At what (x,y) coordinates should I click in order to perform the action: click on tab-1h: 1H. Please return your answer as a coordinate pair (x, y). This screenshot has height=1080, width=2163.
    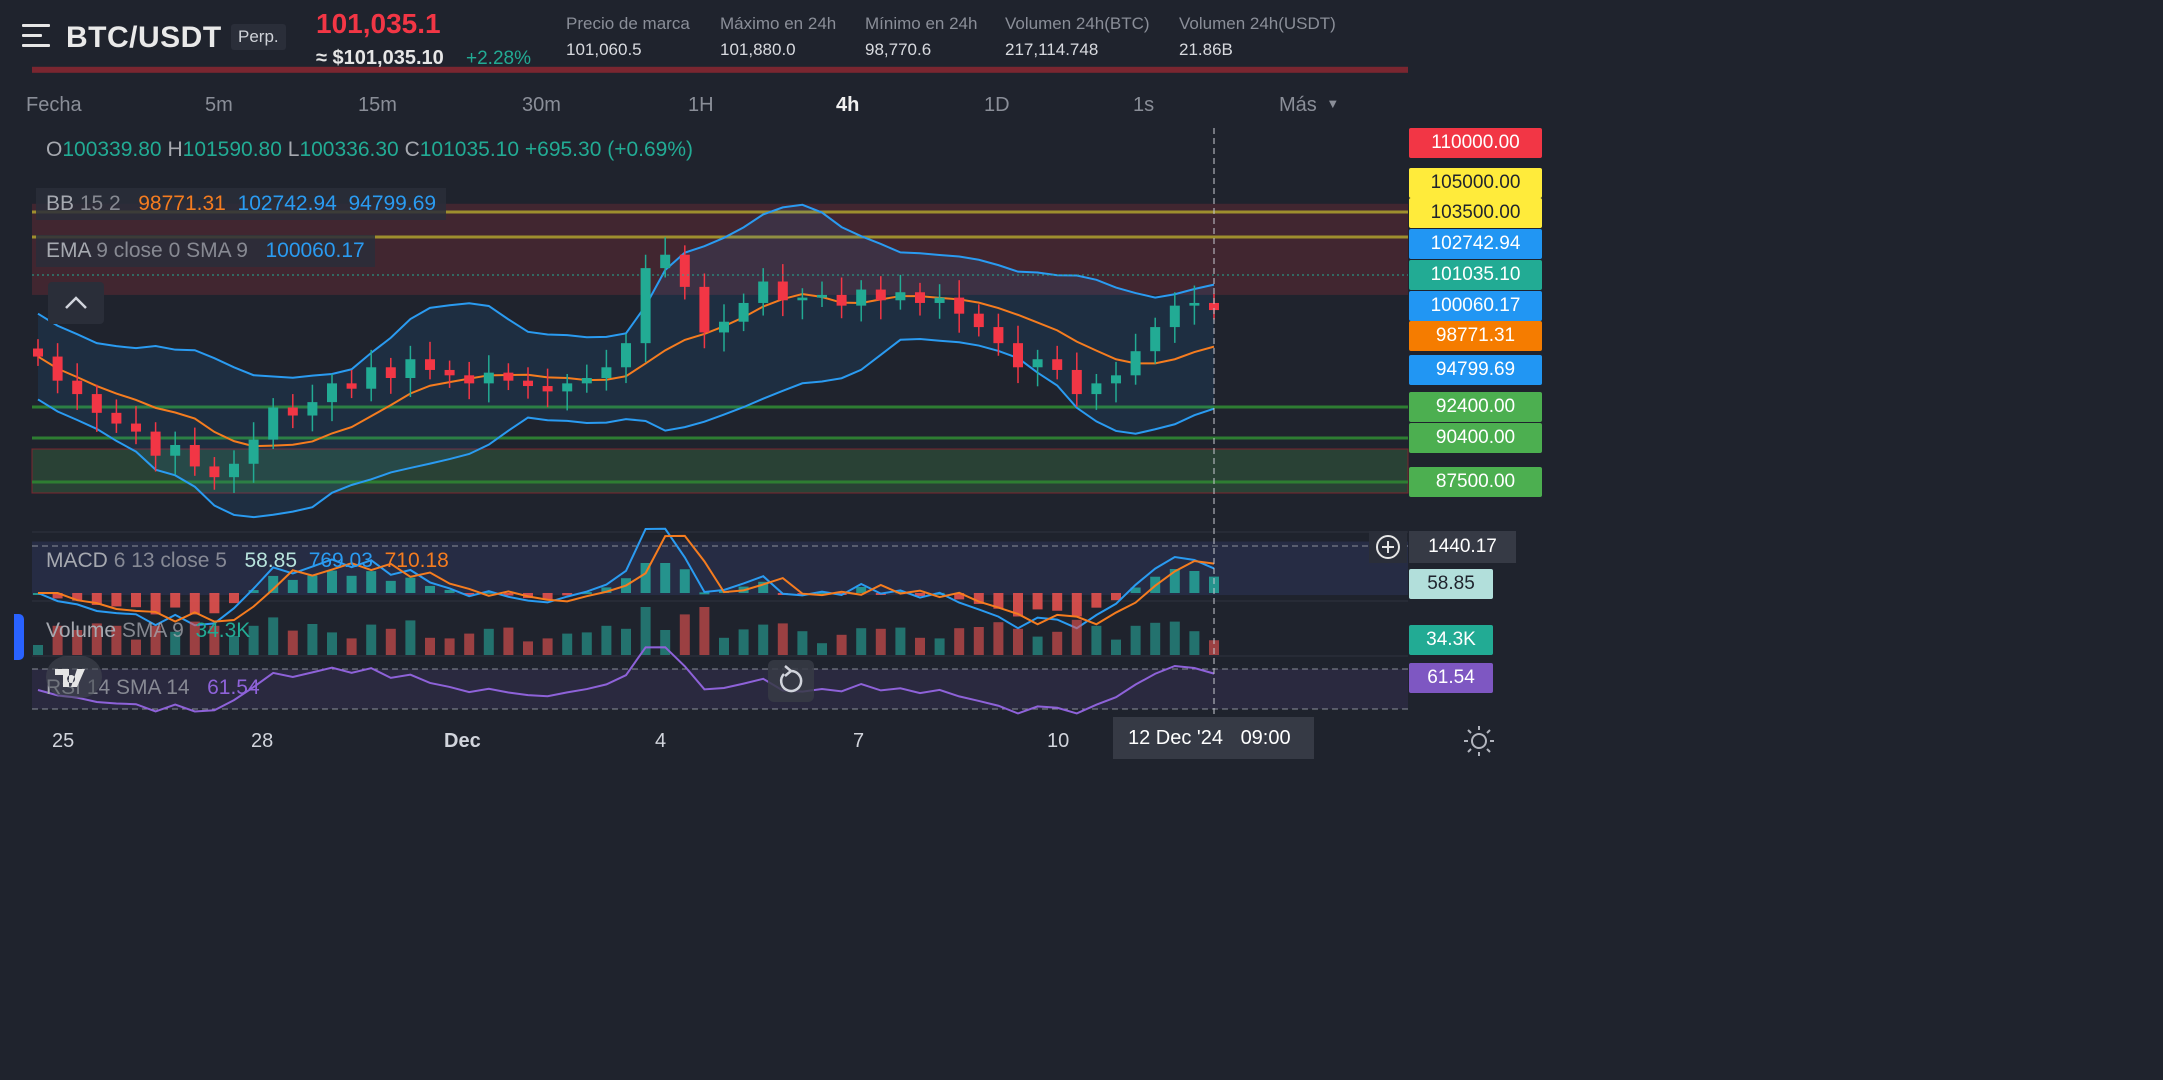
    Looking at the image, I should click on (701, 105).